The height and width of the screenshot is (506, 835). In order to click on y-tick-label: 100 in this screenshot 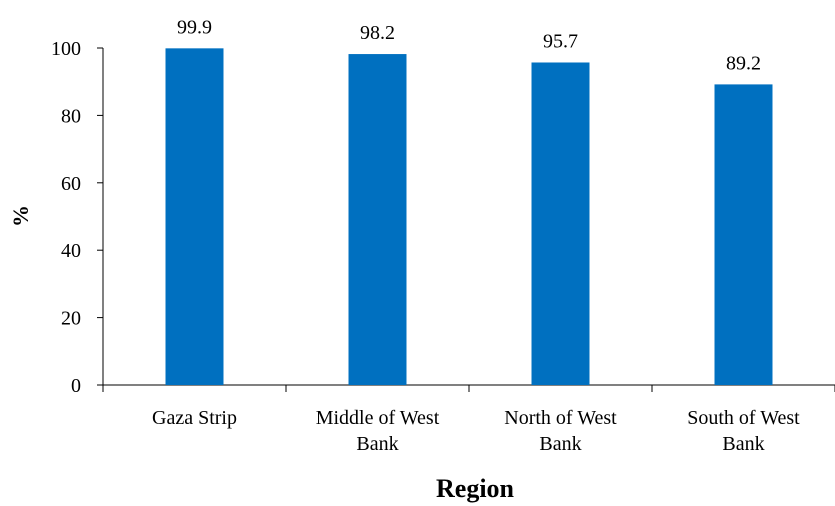, I will do `click(66, 49)`.